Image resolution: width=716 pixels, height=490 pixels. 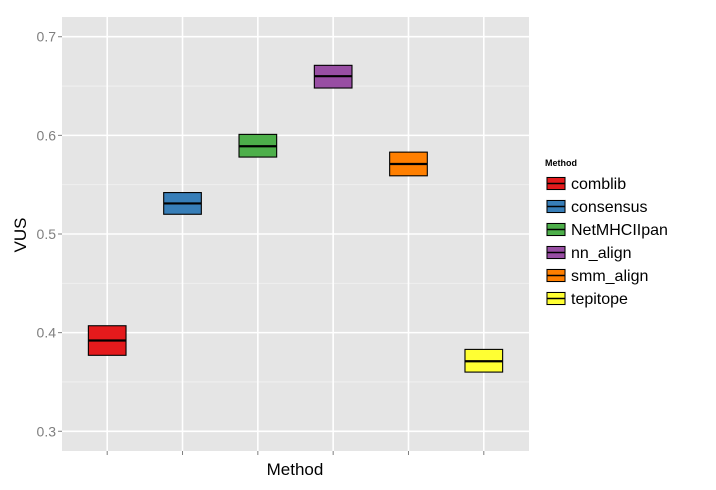 I want to click on y-tick-label: 0.3, so click(x=47, y=431).